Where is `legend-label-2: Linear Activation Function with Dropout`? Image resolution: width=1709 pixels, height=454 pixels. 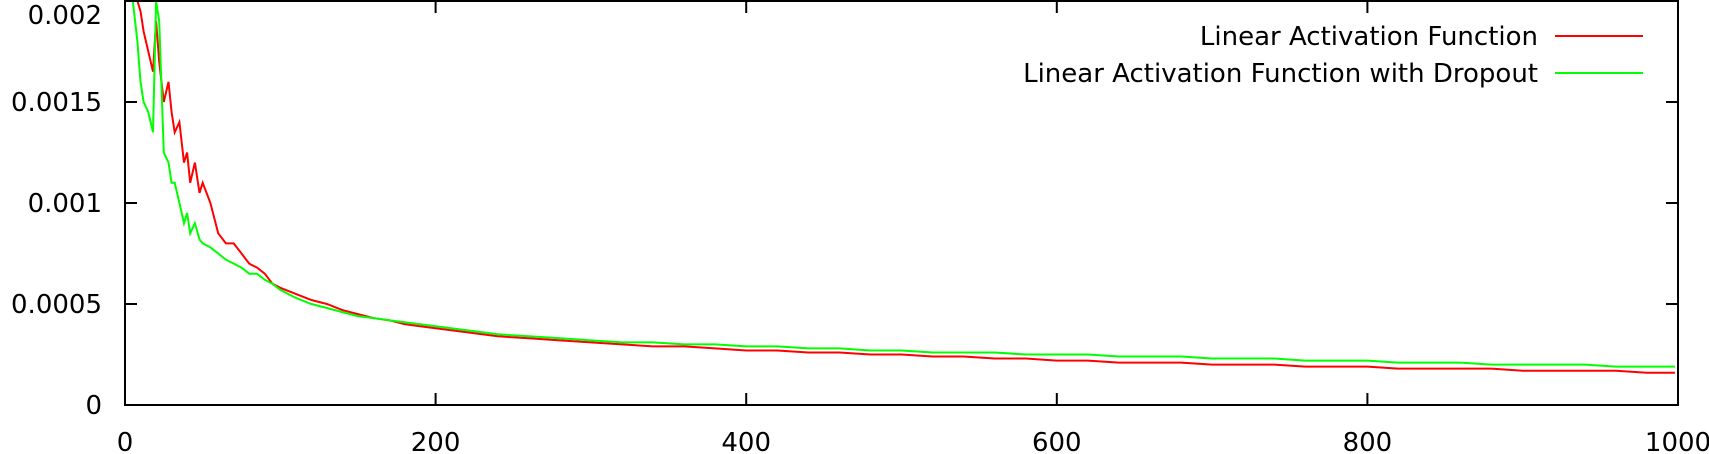
legend-label-2: Linear Activation Function with Dropout is located at coordinates (1280, 74).